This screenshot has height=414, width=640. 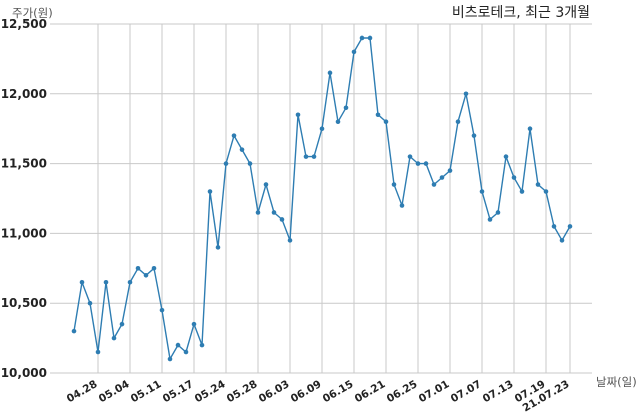 I want to click on y-tick-label: 10,000, so click(x=24, y=373).